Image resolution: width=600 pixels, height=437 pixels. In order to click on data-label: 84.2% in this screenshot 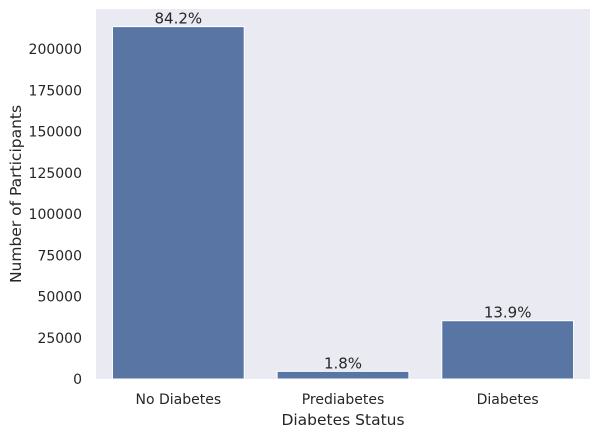, I will do `click(179, 19)`.